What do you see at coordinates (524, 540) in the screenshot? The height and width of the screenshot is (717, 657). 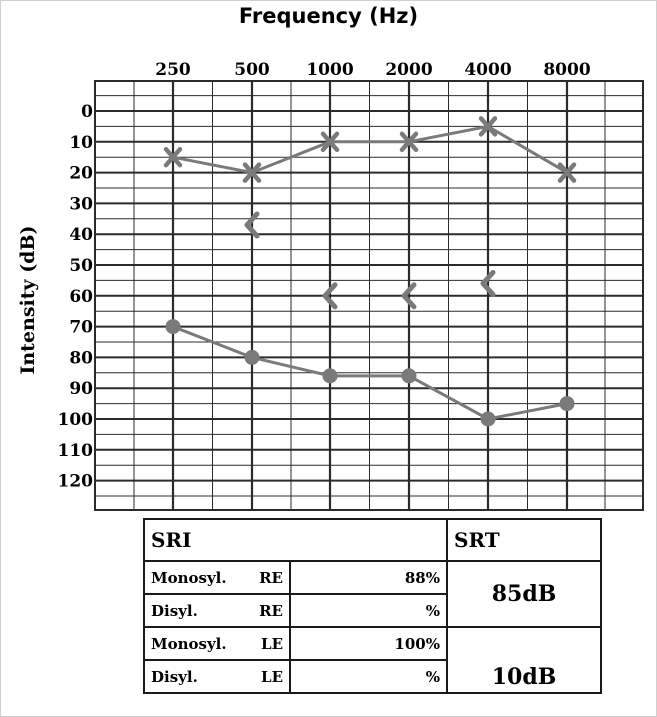 I see `srt-header: SRT` at bounding box center [524, 540].